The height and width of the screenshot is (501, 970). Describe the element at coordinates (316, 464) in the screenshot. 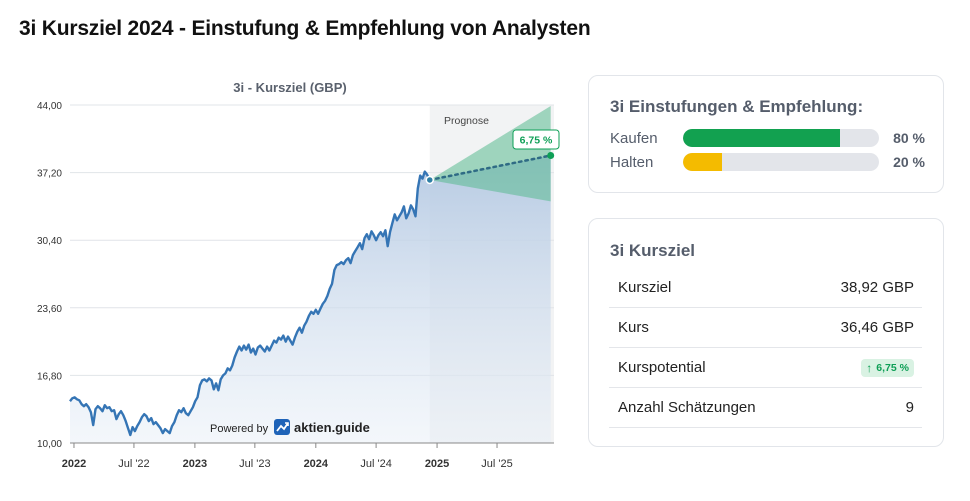

I see `x-tick-label: 2024` at that location.